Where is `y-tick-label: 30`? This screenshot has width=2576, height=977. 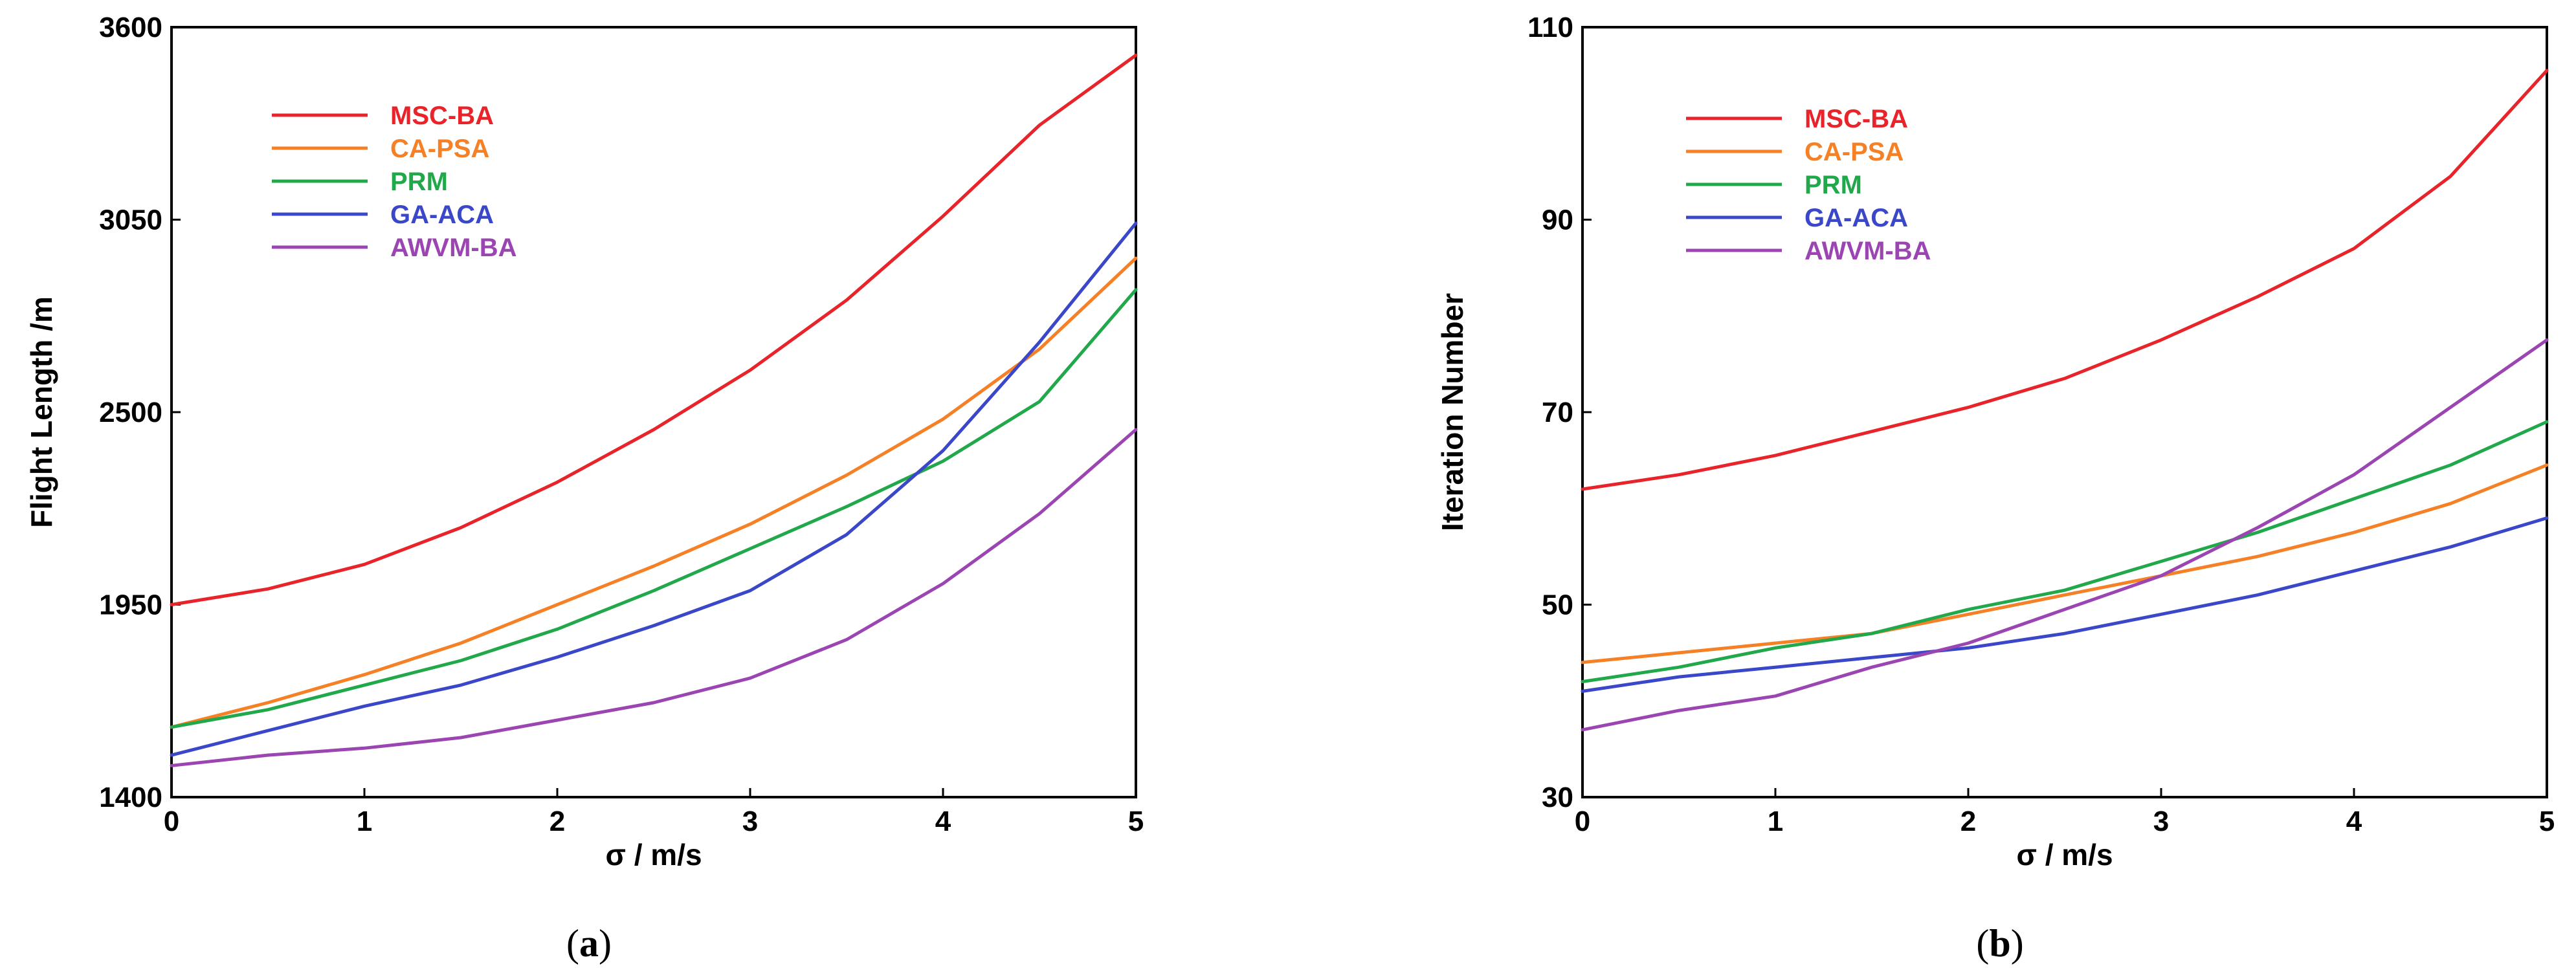 y-tick-label: 30 is located at coordinates (1557, 797).